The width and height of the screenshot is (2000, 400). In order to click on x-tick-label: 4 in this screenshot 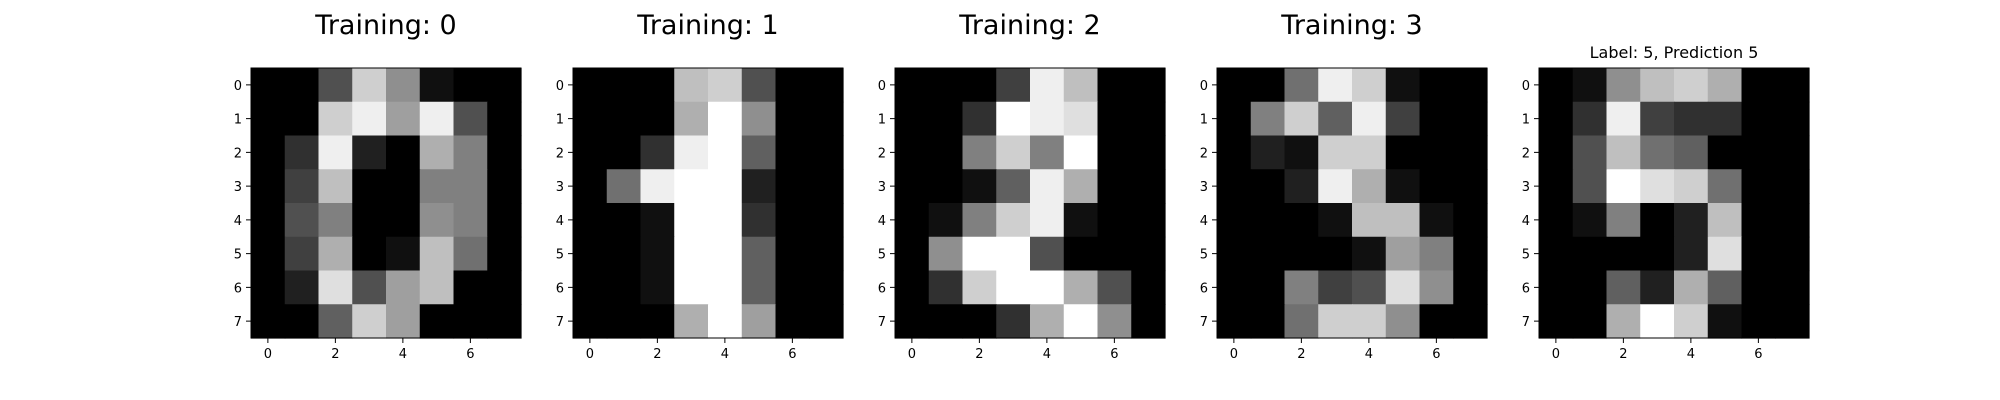, I will do `click(725, 354)`.